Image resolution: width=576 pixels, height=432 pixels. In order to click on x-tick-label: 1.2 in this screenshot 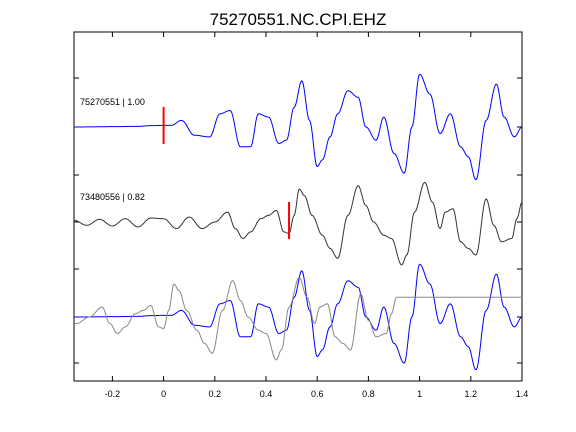, I will do `click(471, 394)`.